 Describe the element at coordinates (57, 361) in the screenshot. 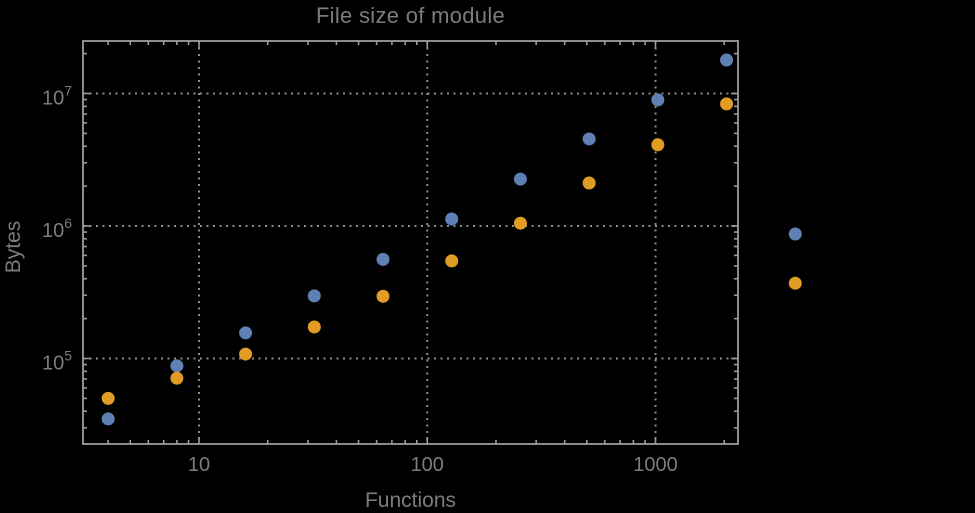

I see `y-tick-label: 10⁵` at that location.